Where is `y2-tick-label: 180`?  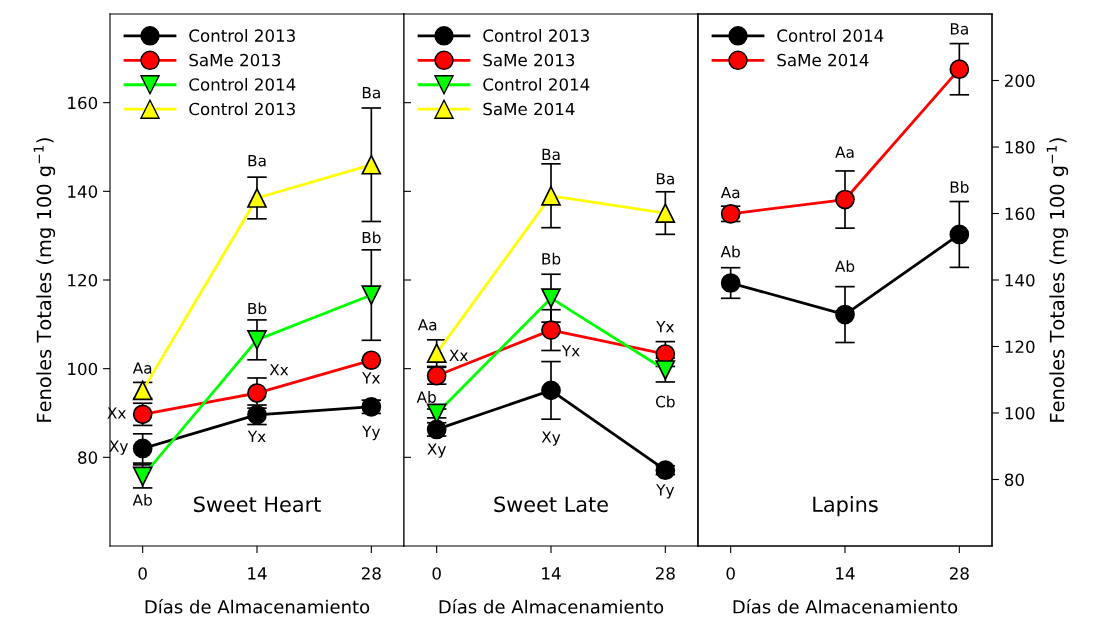 y2-tick-label: 180 is located at coordinates (1020, 147).